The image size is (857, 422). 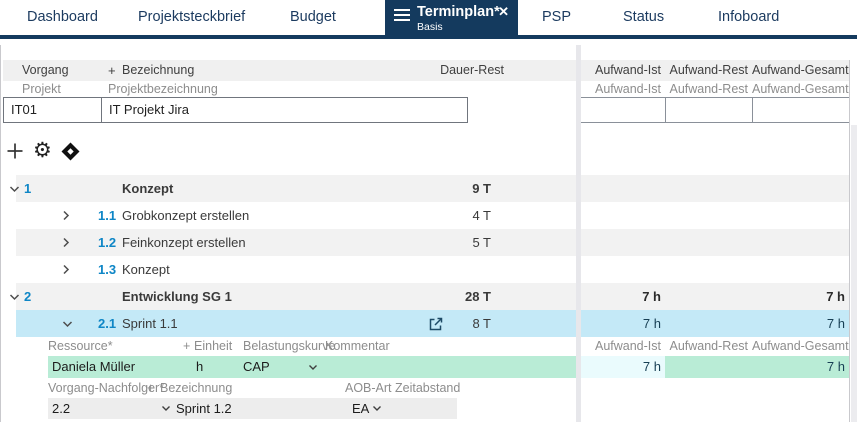 I want to click on resource-name: Daniela Müller, so click(x=94, y=366).